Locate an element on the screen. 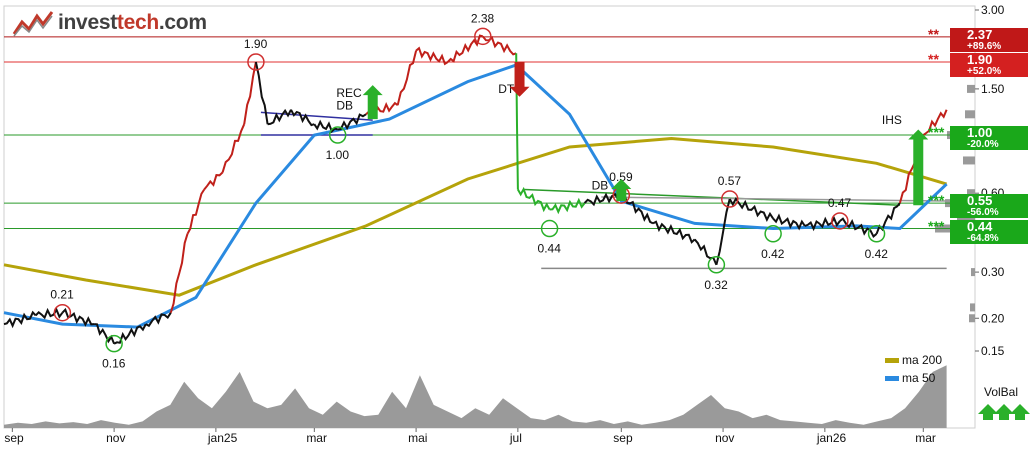  extreme-value-label: 0.59 is located at coordinates (621, 177).